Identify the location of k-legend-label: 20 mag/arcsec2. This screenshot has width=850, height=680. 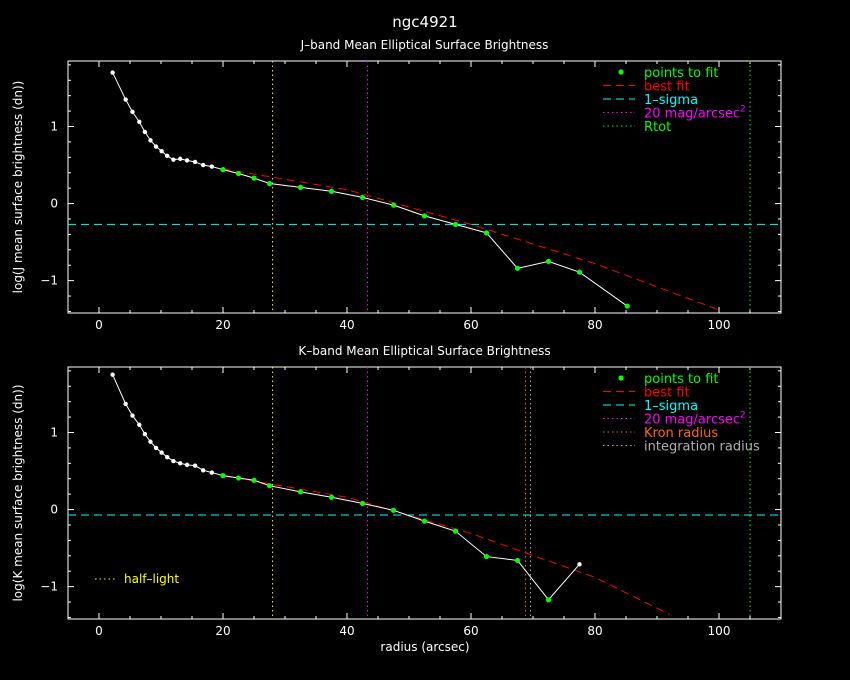
(695, 419).